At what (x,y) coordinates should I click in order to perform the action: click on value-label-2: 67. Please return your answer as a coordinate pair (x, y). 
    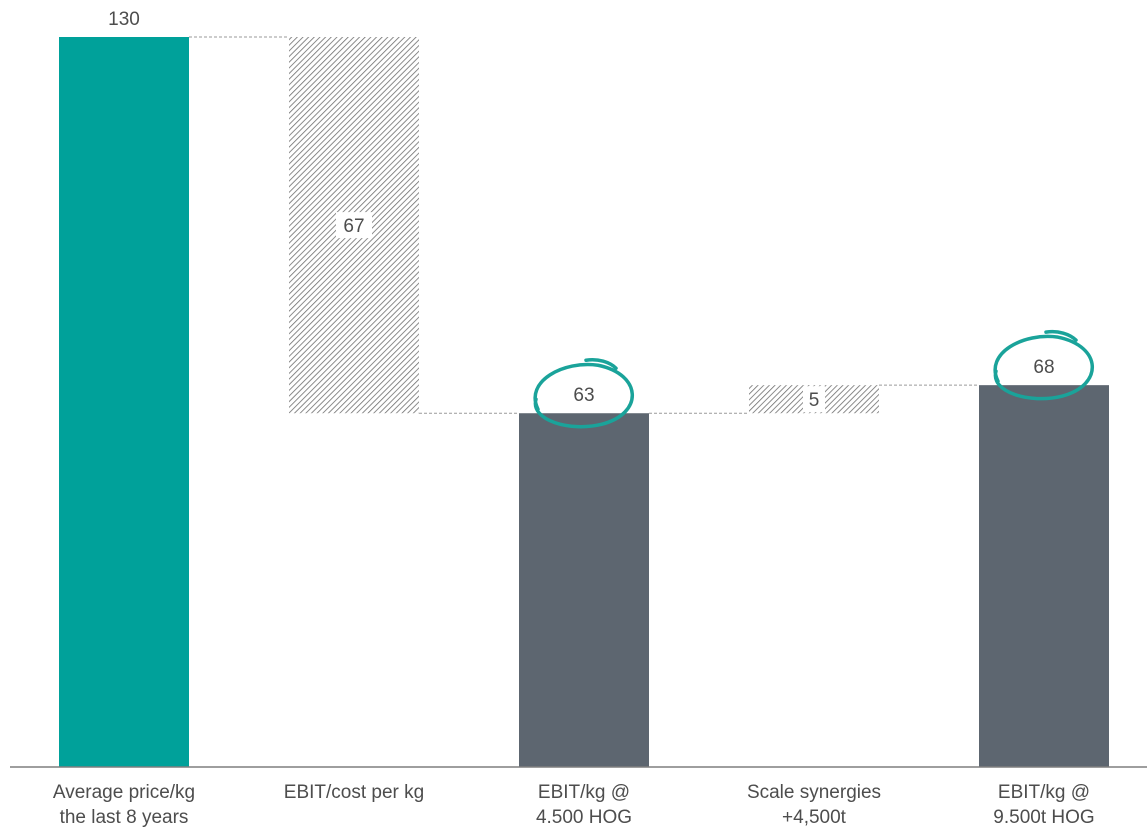
    Looking at the image, I should click on (353, 226).